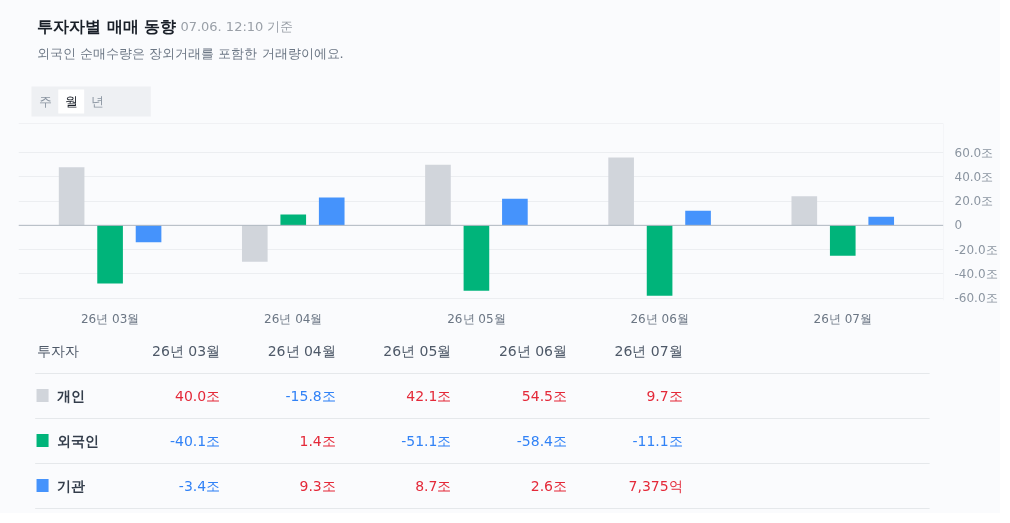  Describe the element at coordinates (78, 440) in the screenshot. I see `legend-label: 외국인` at that location.